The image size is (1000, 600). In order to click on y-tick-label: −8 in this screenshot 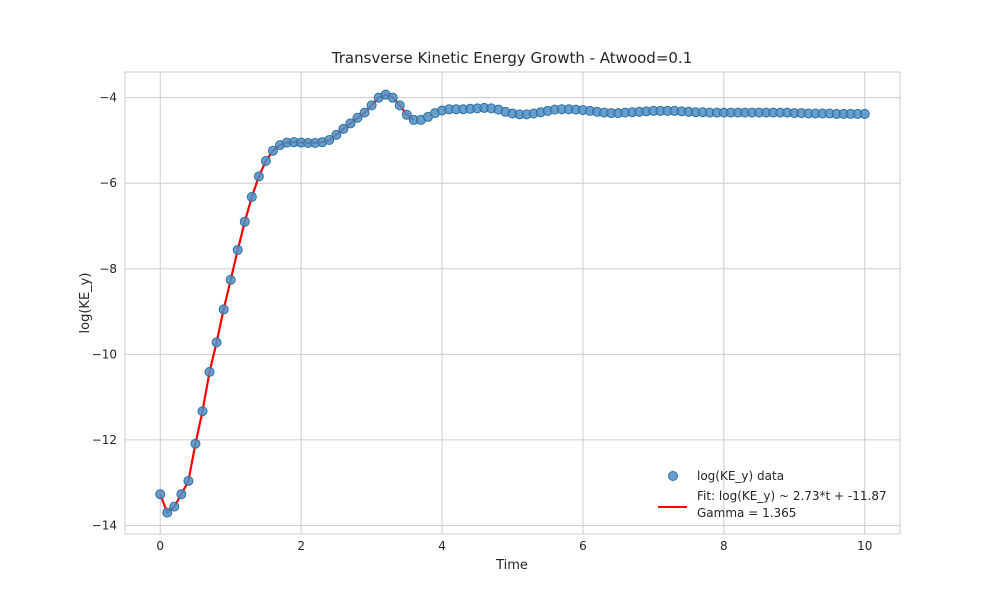, I will do `click(108, 269)`.